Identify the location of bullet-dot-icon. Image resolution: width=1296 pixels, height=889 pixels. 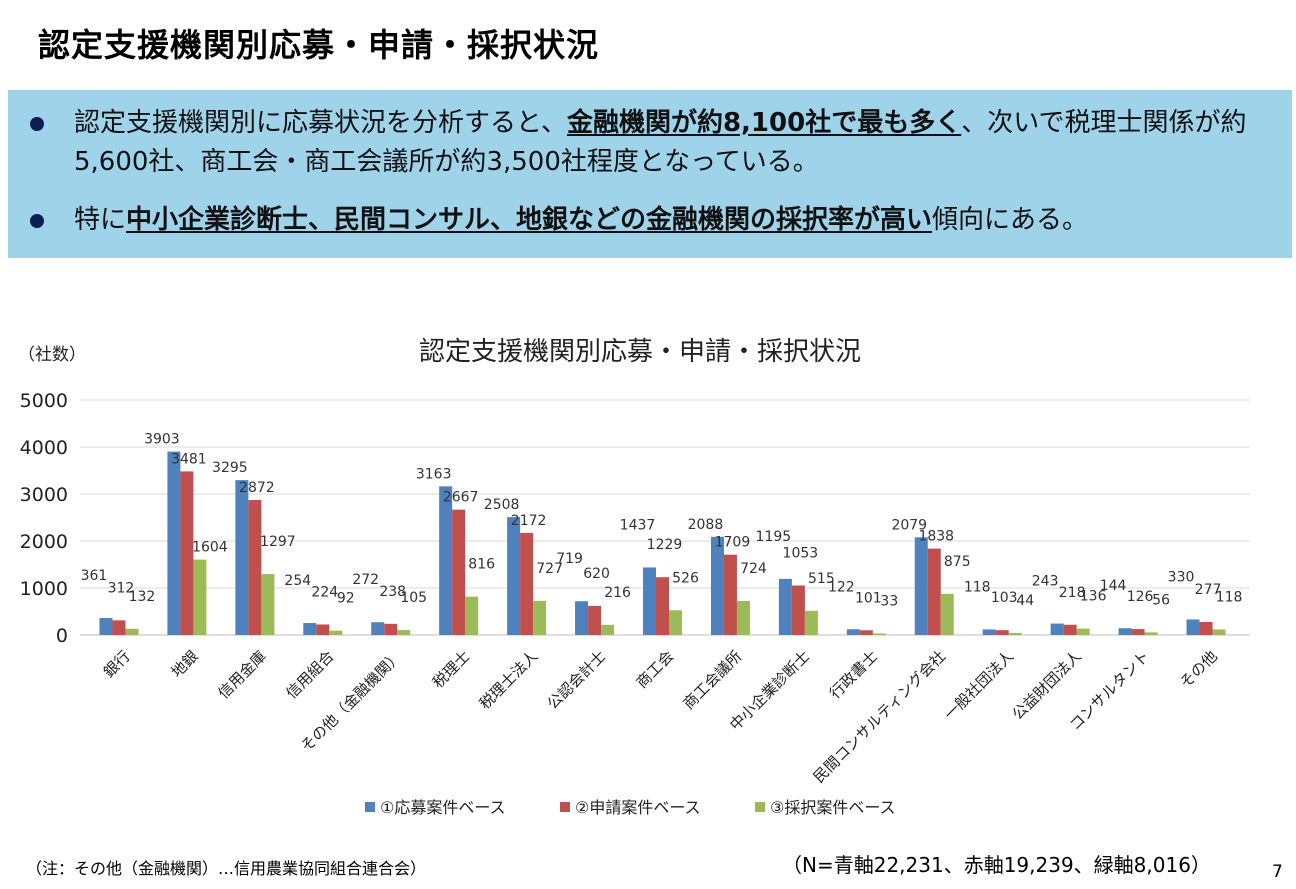
(37, 124).